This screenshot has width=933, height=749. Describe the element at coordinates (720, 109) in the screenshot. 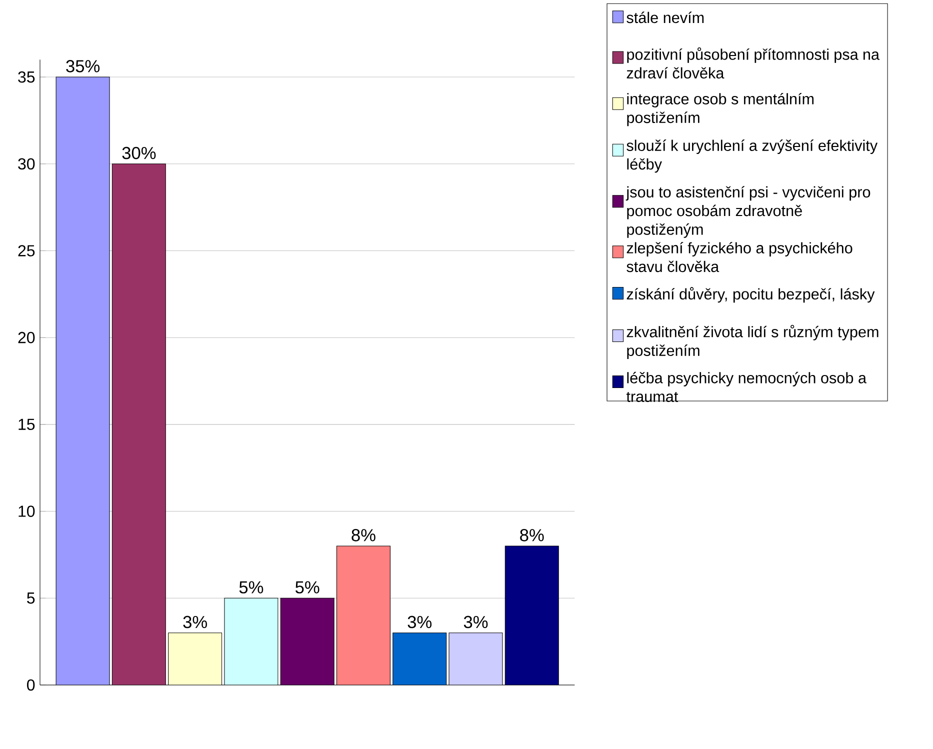

I see `legend-label: integrace osob s mentálním postižením` at that location.